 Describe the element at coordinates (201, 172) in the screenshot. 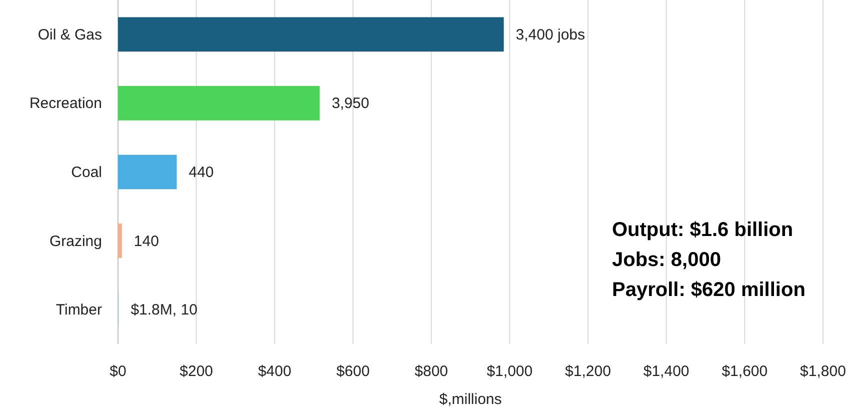

I see `annotation: 440` at that location.